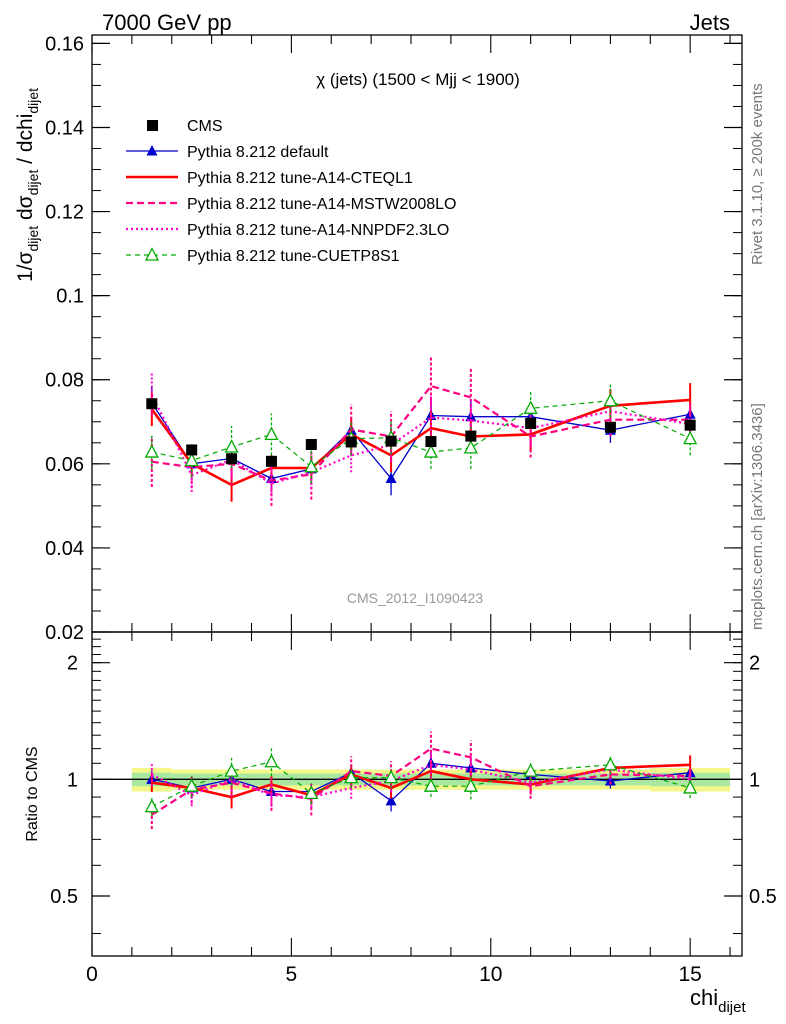 Image resolution: width=786 pixels, height=1024 pixels. What do you see at coordinates (321, 204) in the screenshot?
I see `legend-label: Pythia 8.212 tune-A14-MSTW2008LO` at bounding box center [321, 204].